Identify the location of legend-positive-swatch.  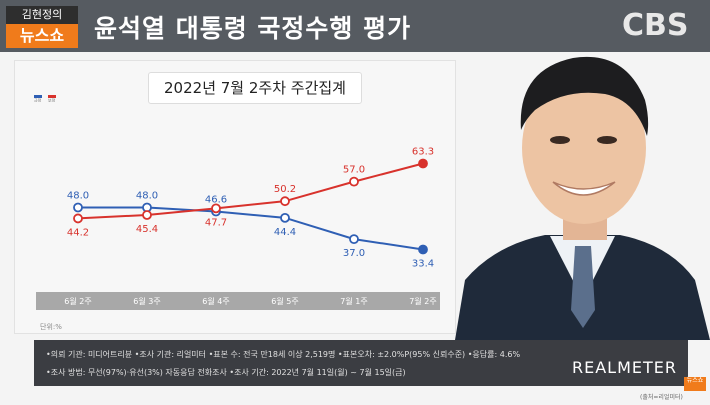
(38, 96).